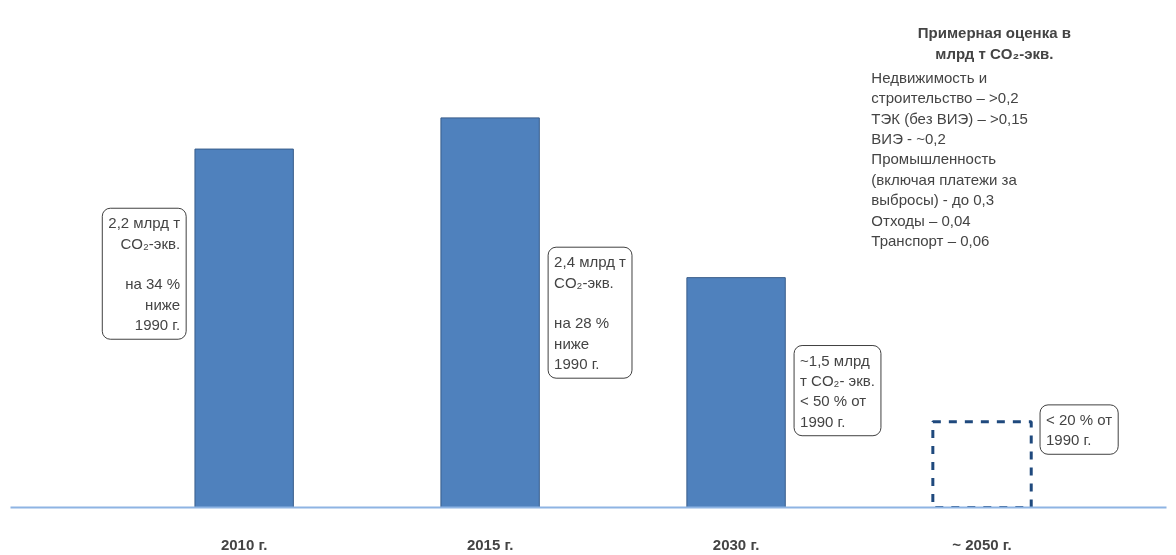  I want to click on x-tick-label: 2010 г., so click(244, 544).